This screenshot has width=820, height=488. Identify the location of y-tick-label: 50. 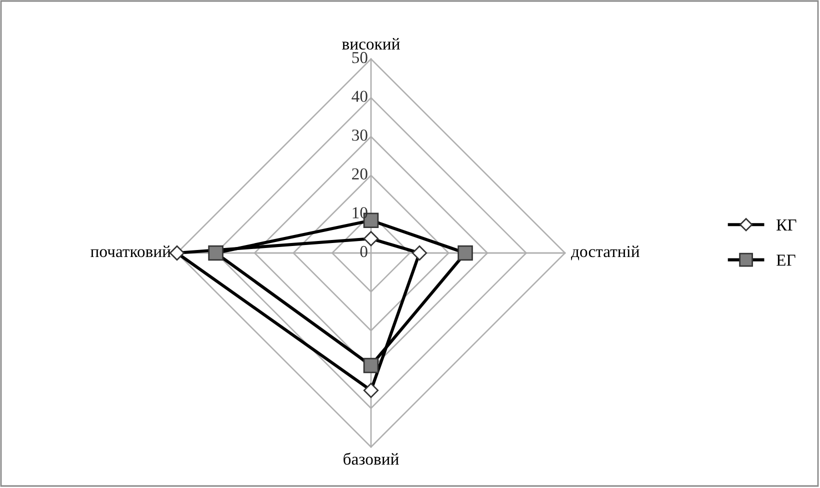
(360, 58).